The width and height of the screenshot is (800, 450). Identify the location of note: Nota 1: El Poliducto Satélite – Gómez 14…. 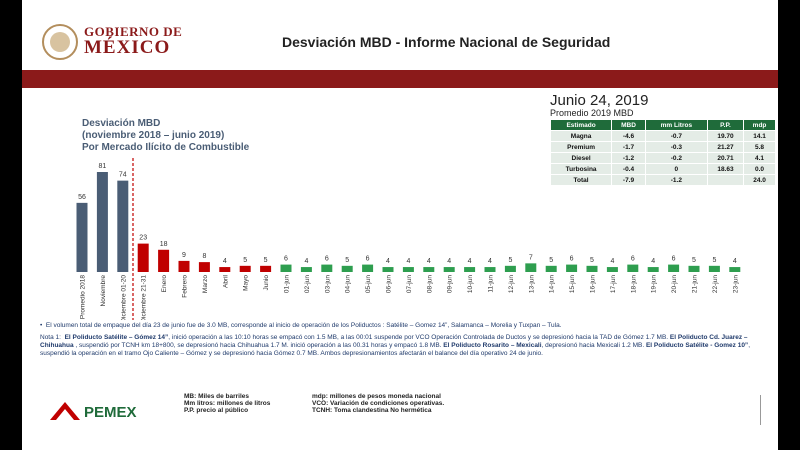
(406, 346).